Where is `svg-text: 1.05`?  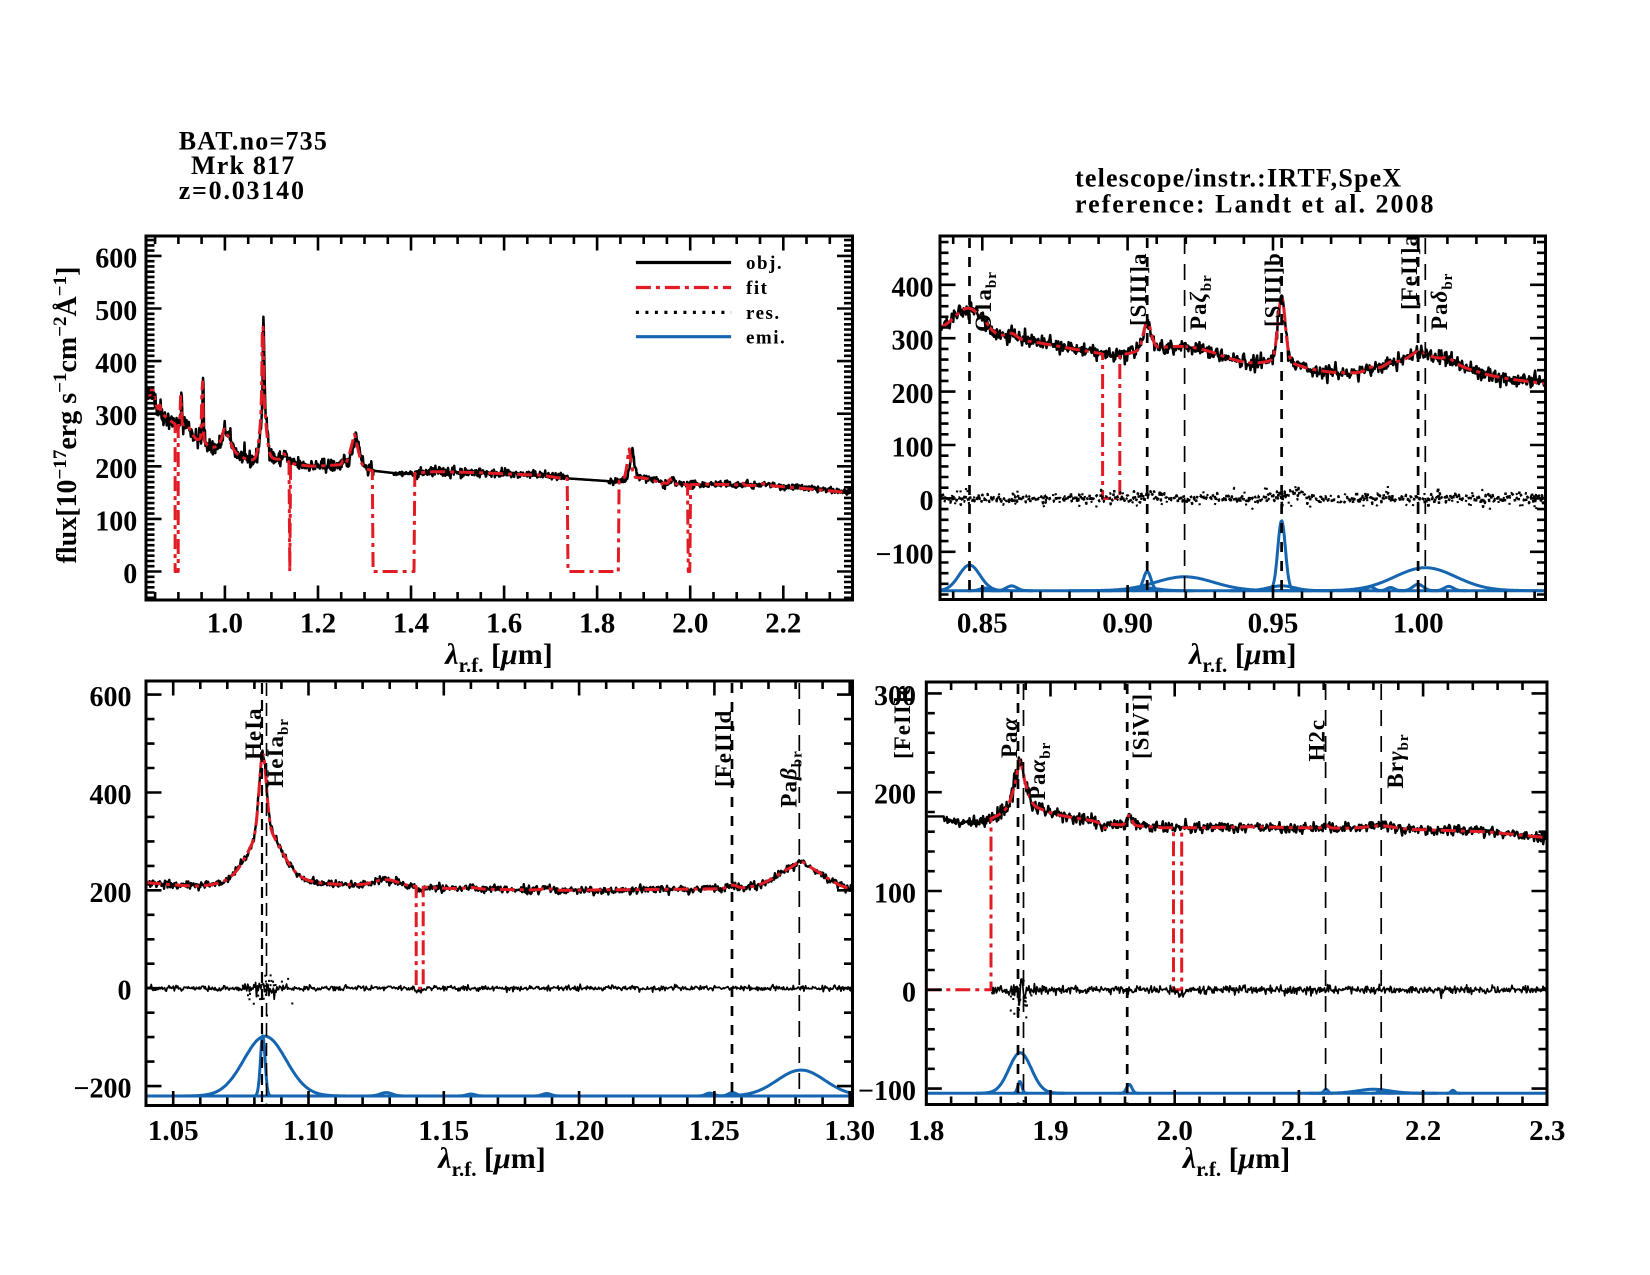
svg-text: 1.05 is located at coordinates (173, 1131).